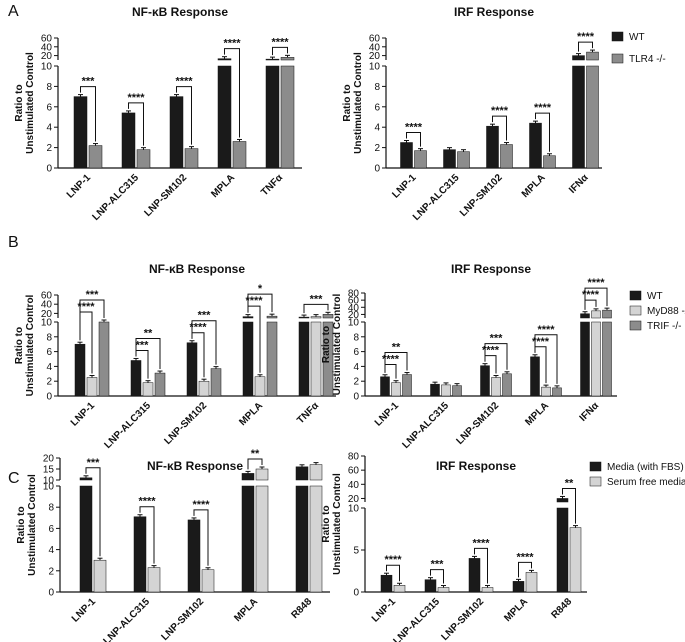 The image size is (685, 642). What do you see at coordinates (655, 296) in the screenshot?
I see `legend-label: WT` at bounding box center [655, 296].